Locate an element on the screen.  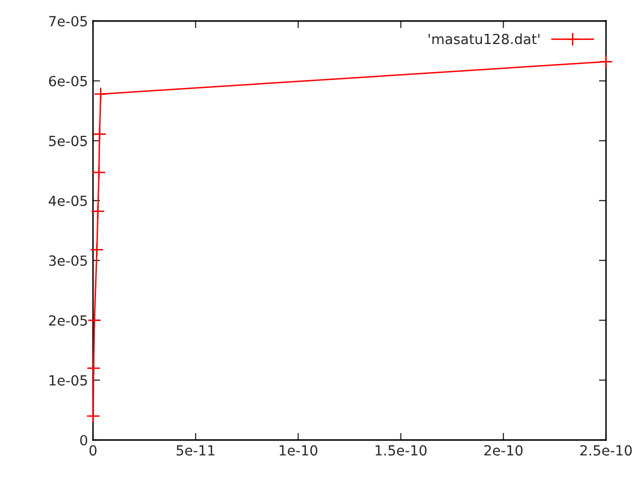
legend-label: 'masatu128.dat' is located at coordinates (484, 39).